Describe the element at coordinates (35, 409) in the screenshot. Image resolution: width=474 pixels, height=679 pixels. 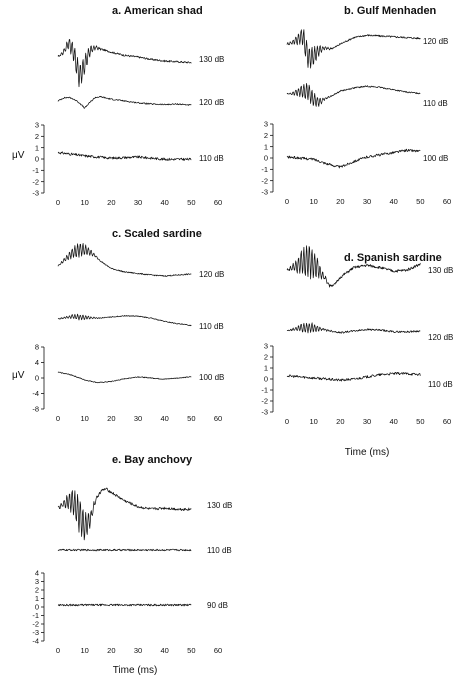
I see `y-tick-label: -8` at that location.